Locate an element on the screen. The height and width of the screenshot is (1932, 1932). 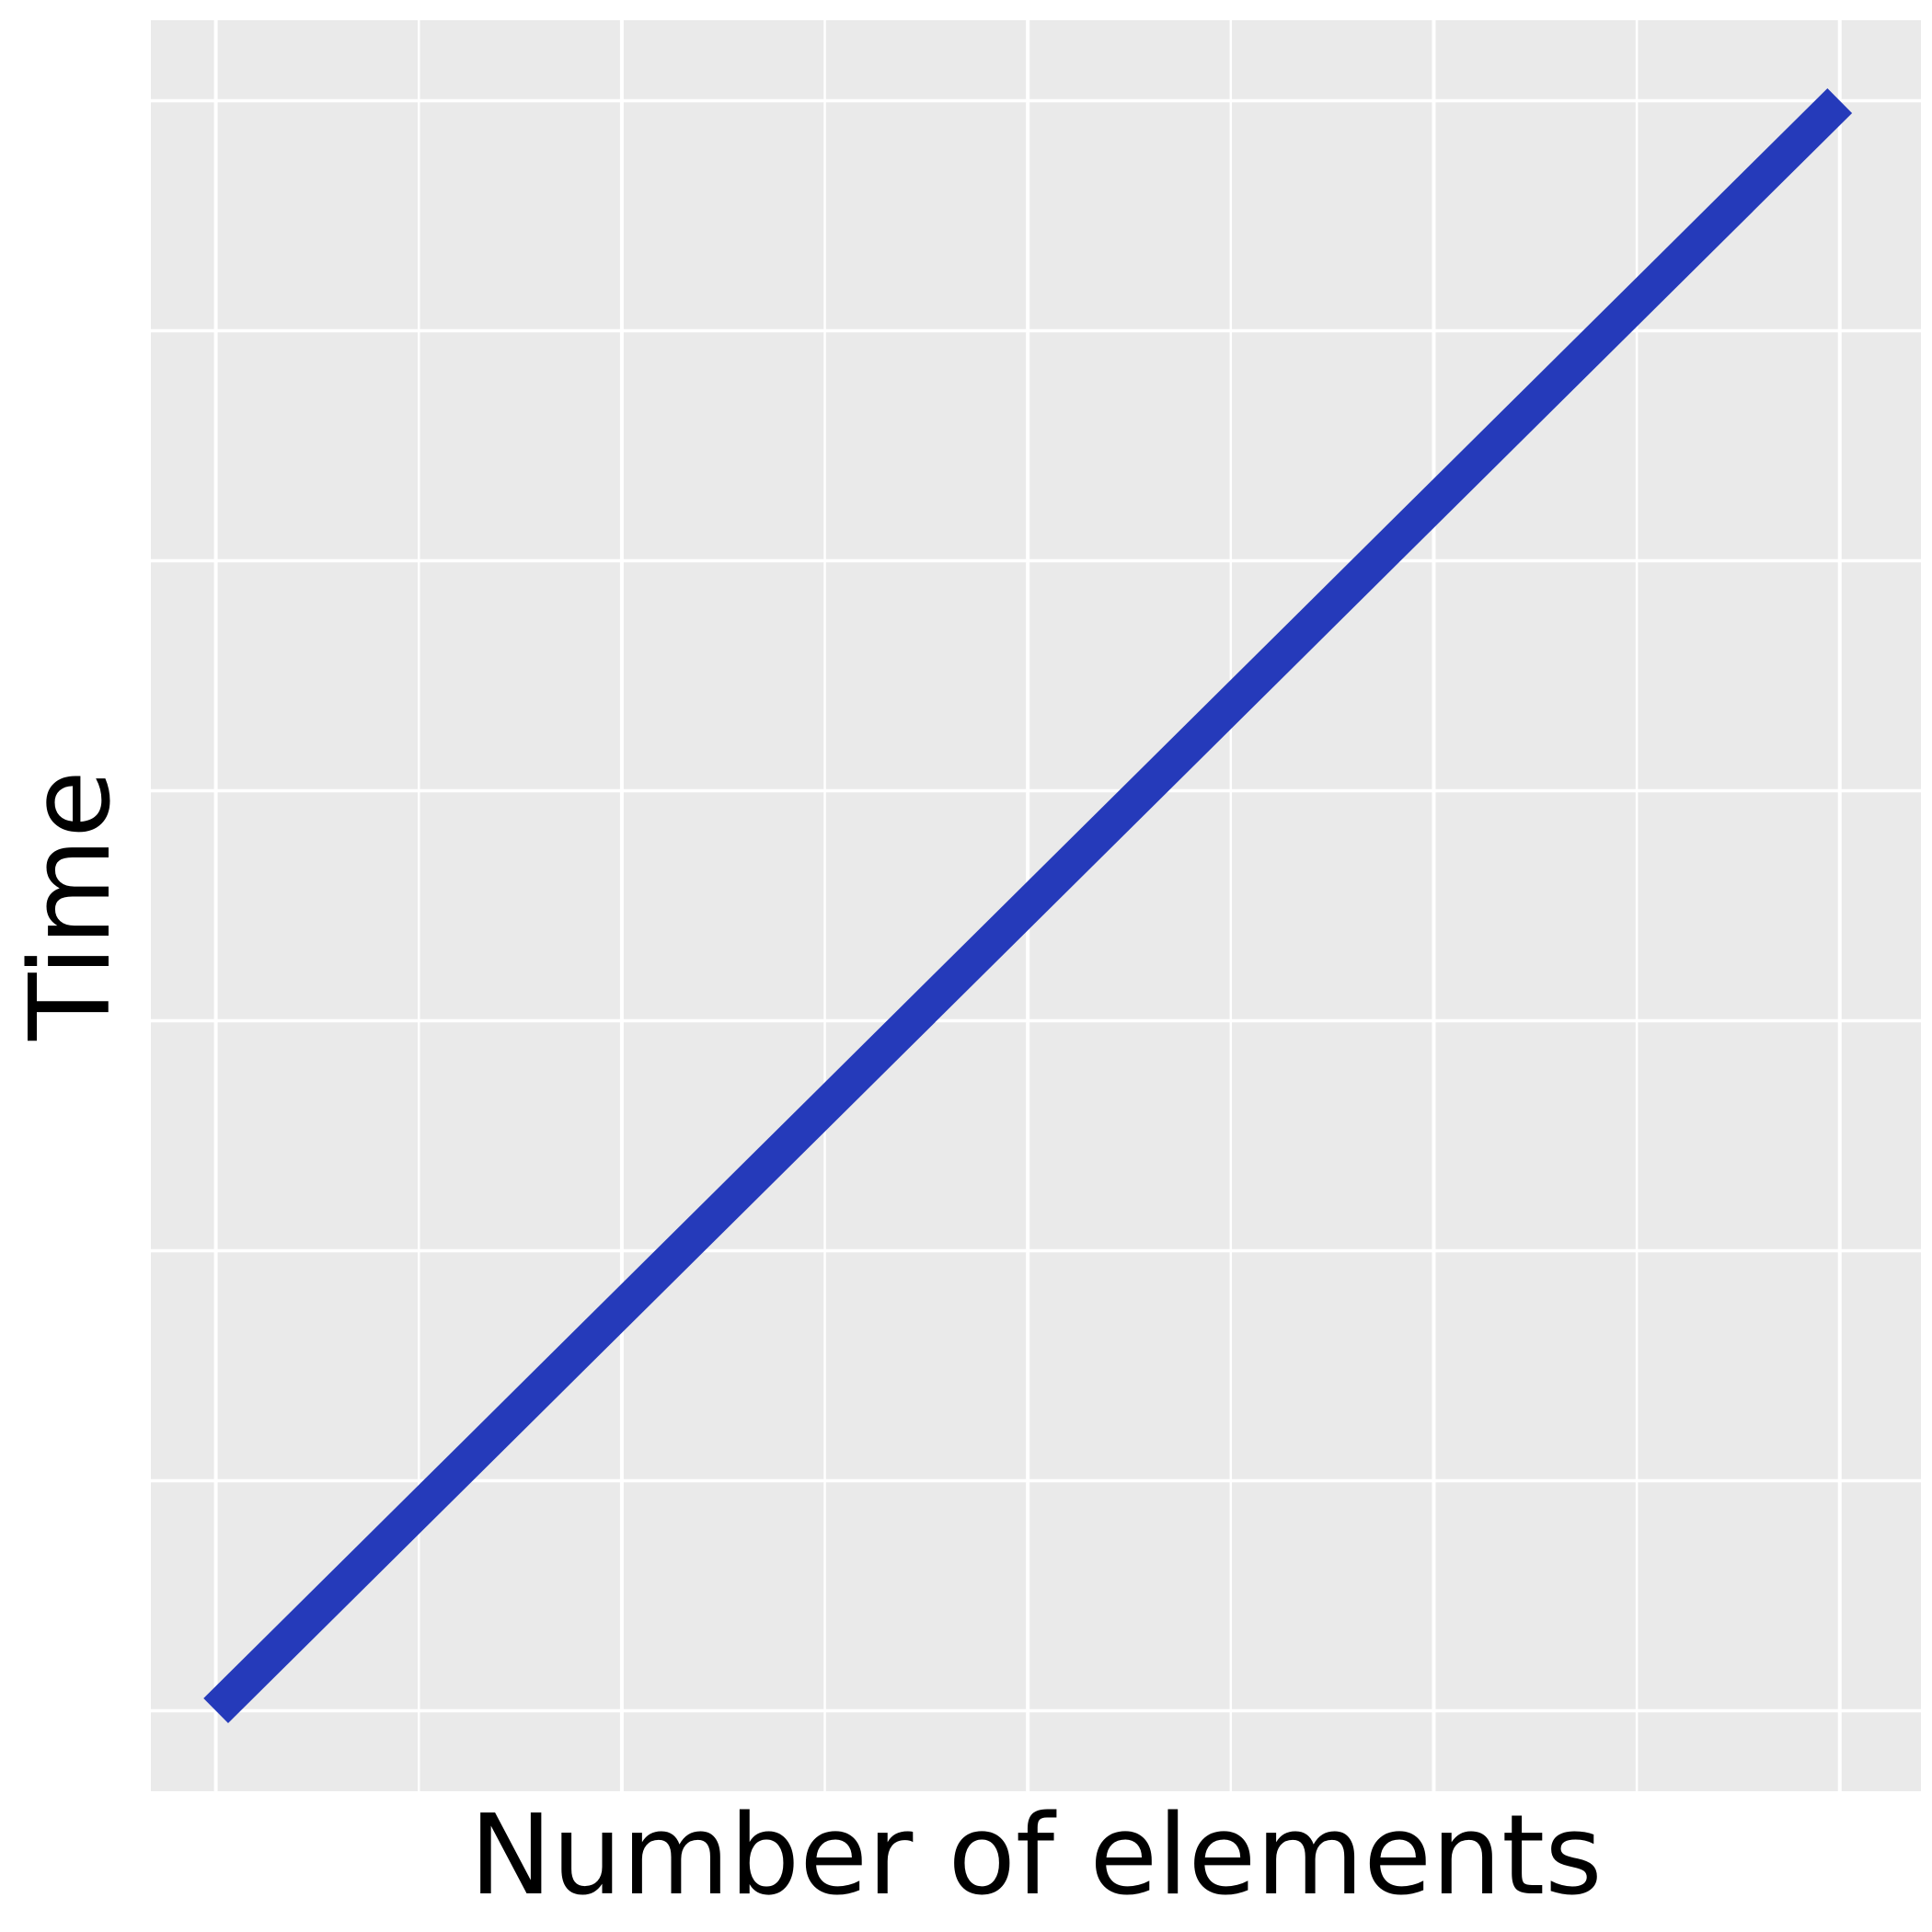
x-axis-label: Number of elements is located at coordinates (1035, 1856).